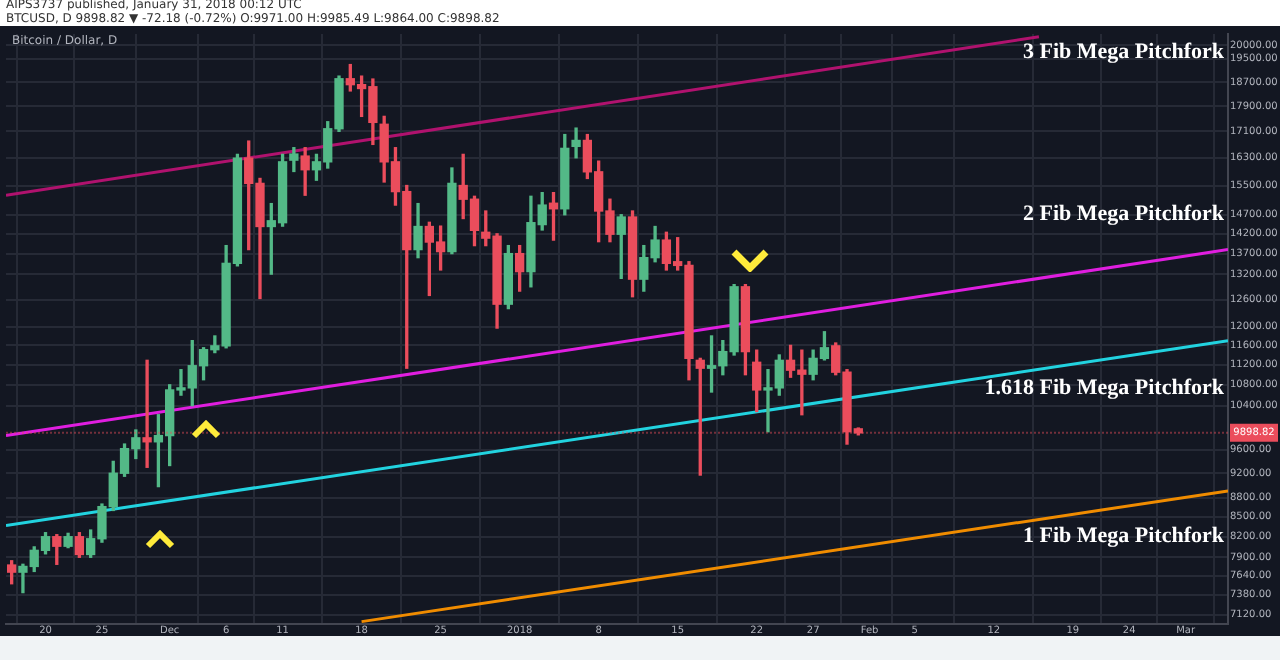 The width and height of the screenshot is (1280, 660). What do you see at coordinates (1123, 536) in the screenshot?
I see `annotation: 1 Fib Mega Pitchfork` at bounding box center [1123, 536].